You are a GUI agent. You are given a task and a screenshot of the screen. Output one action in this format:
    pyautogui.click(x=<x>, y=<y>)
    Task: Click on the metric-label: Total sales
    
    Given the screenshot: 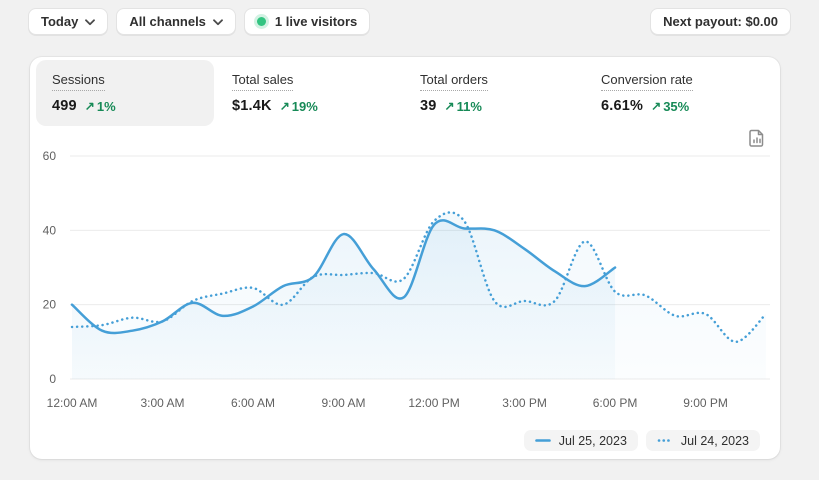 What is the action you would take?
    pyautogui.click(x=263, y=82)
    